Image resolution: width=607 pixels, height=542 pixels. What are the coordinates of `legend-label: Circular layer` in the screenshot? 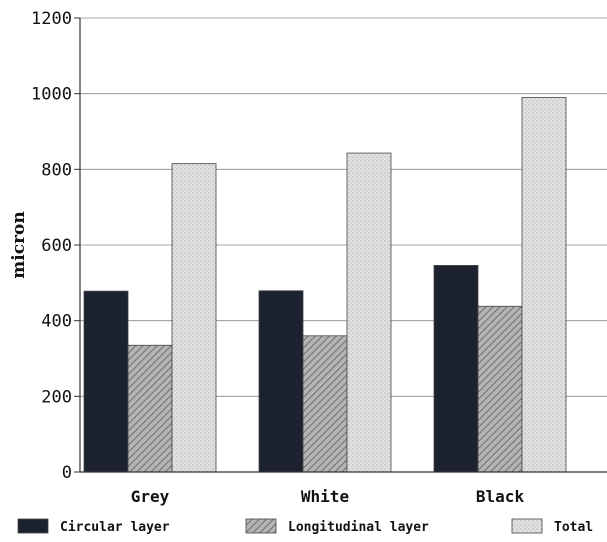 It's located at (115, 527).